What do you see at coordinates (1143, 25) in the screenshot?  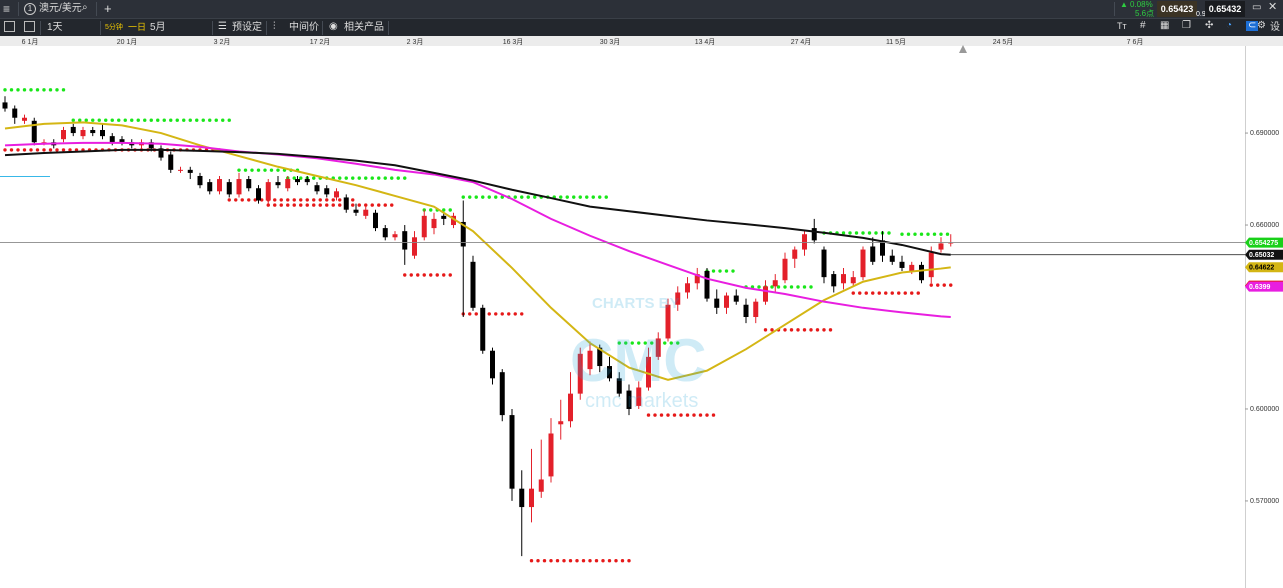 I see `crosshair-tool: #` at bounding box center [1143, 25].